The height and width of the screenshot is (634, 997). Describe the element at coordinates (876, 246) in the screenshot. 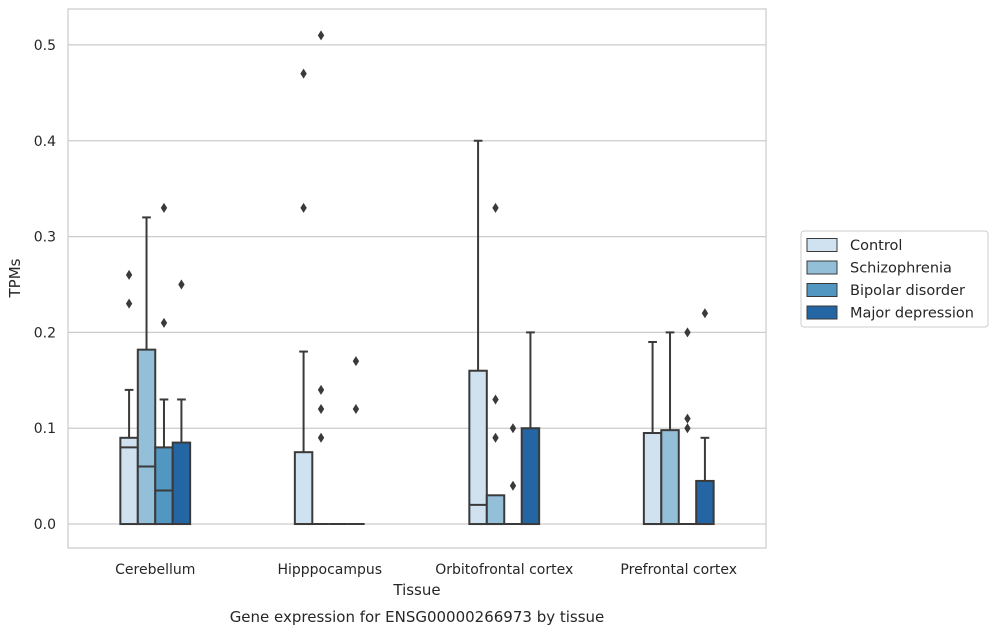

I see `legend-label: Control` at that location.